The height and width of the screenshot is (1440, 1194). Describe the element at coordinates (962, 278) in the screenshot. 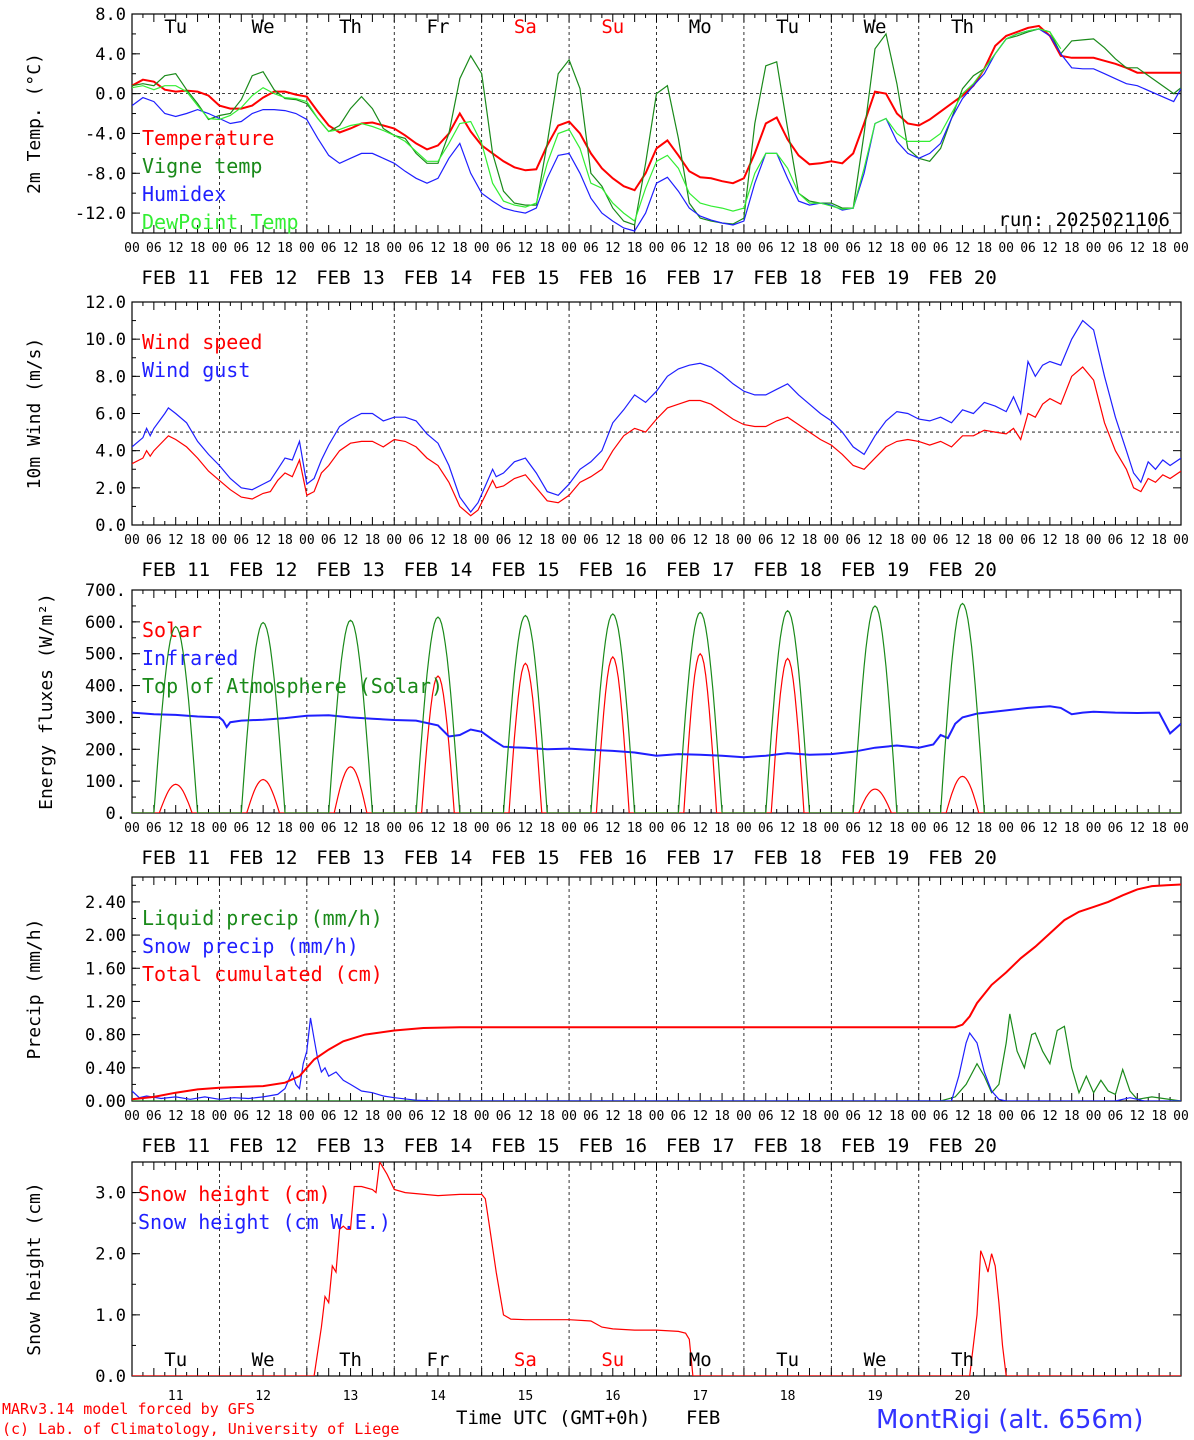

I see `date-label: FEB 20` at that location.